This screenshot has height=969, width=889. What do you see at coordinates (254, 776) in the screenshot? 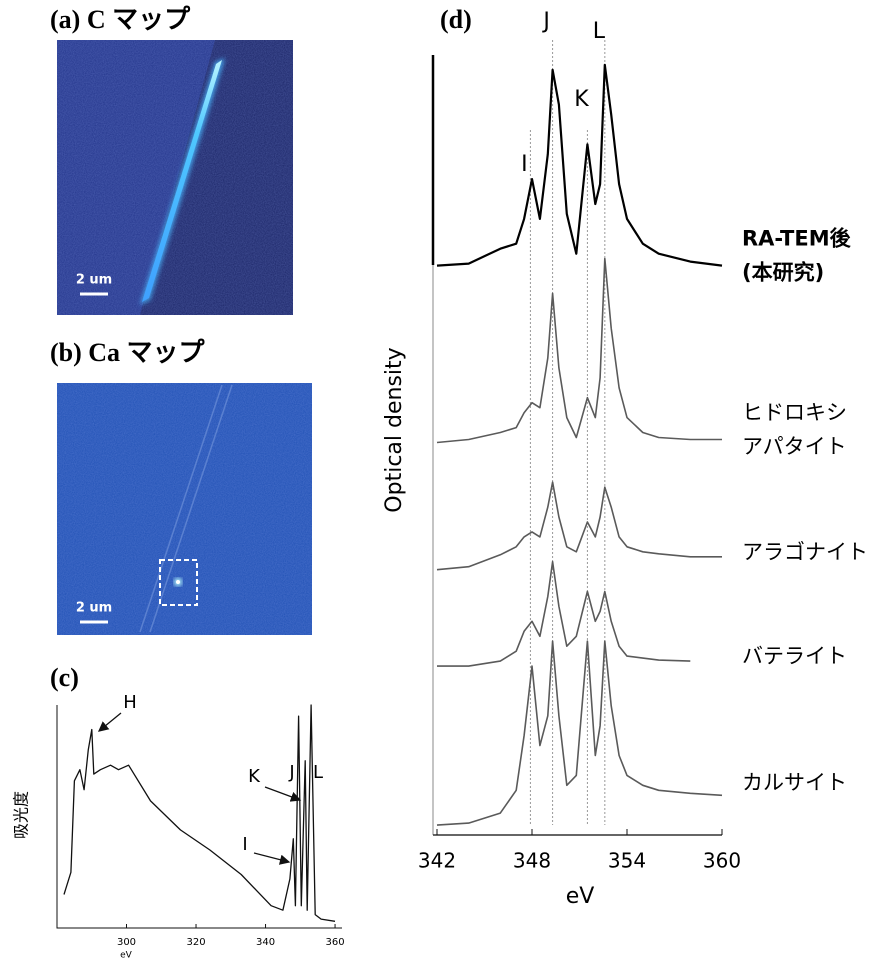
I see `annotation: K` at bounding box center [254, 776].